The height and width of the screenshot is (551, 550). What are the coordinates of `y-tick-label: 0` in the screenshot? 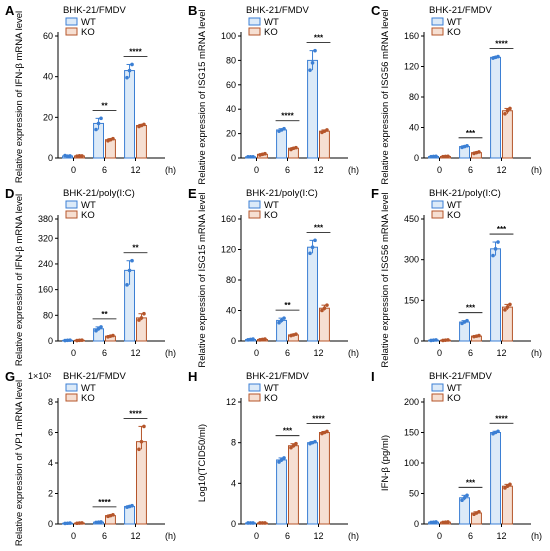 It's located at (50, 524).